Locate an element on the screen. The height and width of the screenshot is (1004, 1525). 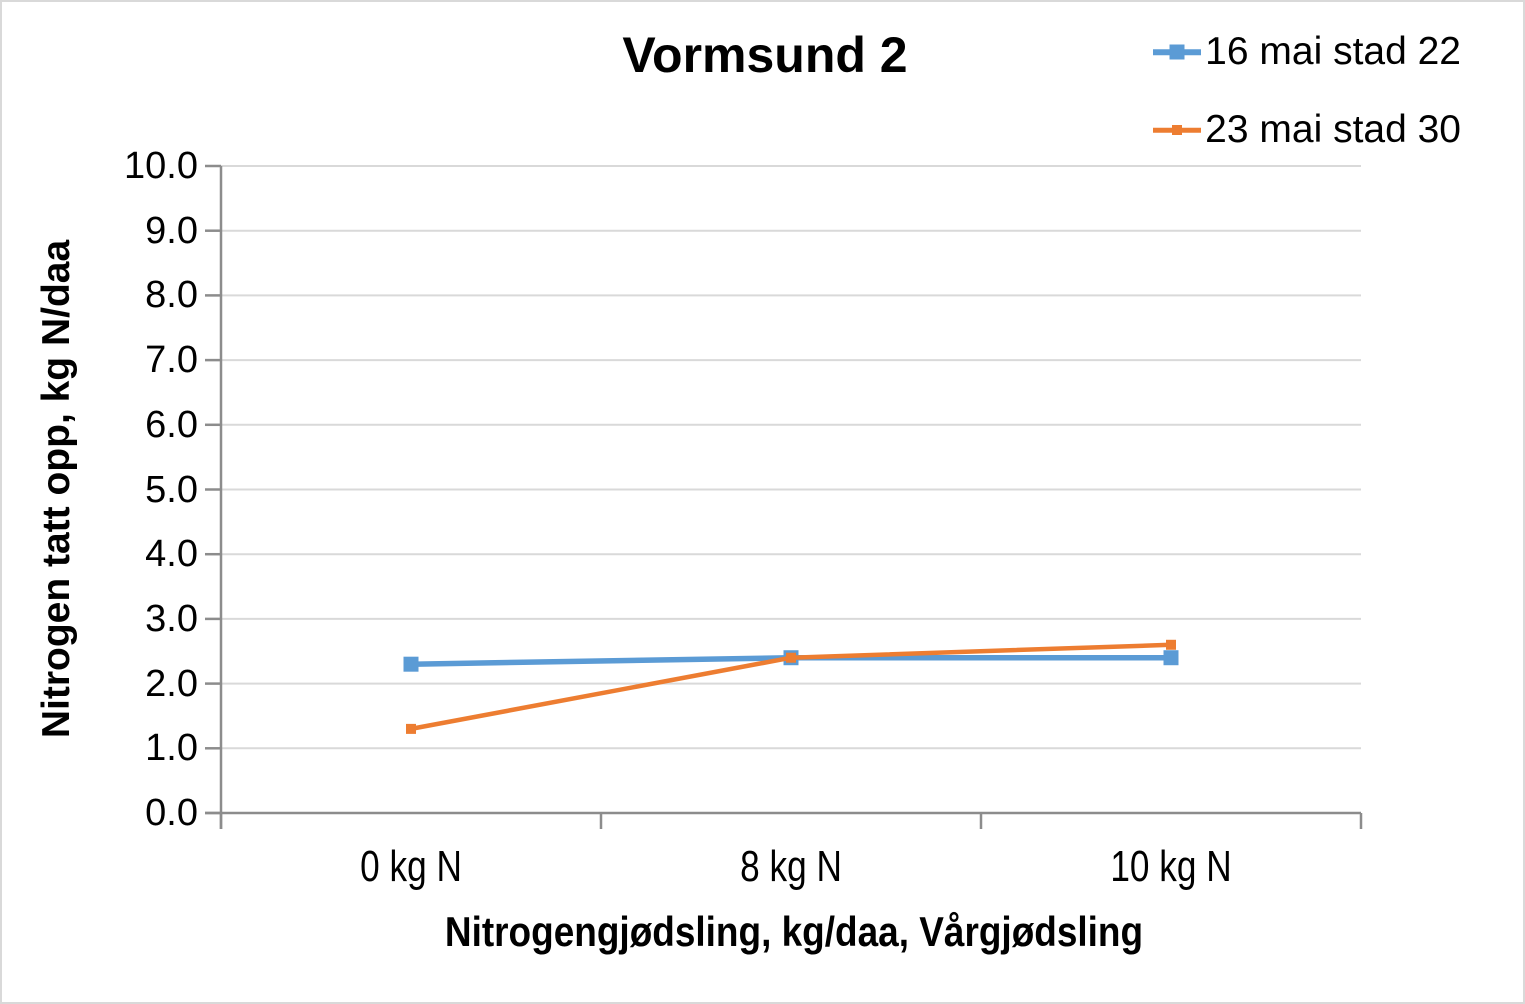
y-tick-label: 10.0 is located at coordinates (161, 166).